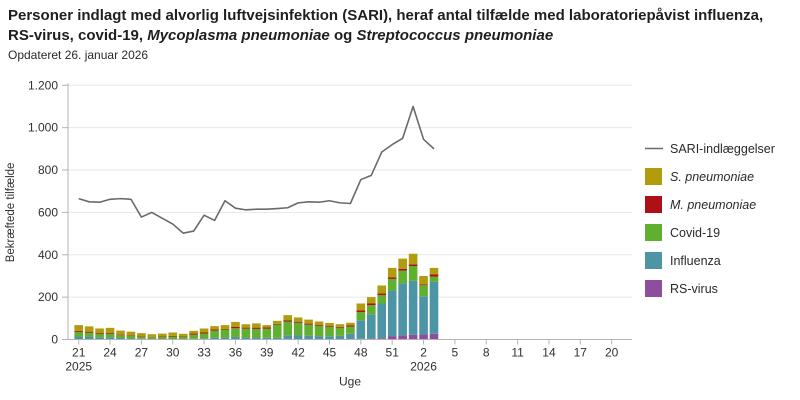 The height and width of the screenshot is (400, 800). Describe the element at coordinates (48, 212) in the screenshot. I see `y-tick-label: 600` at that location.